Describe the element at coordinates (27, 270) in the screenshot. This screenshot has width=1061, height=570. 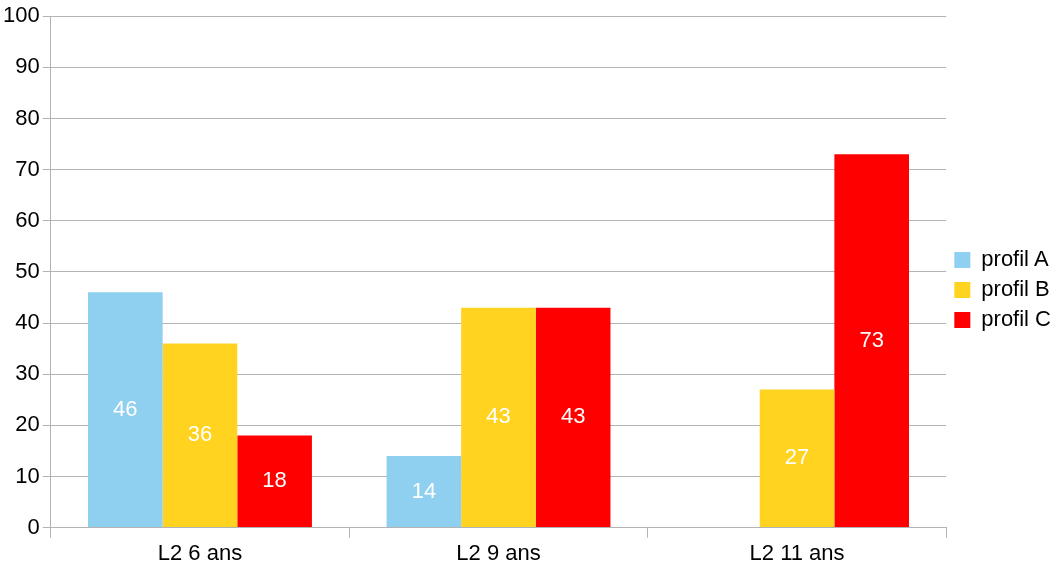
I see `y-tick-label: 50` at that location.